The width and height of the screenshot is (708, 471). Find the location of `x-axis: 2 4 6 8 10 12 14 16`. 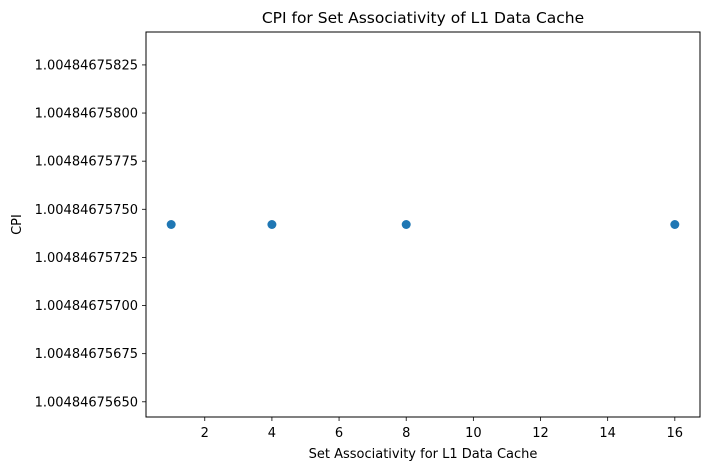

x-axis: 2 4 6 8 10 12 14 16 is located at coordinates (442, 429).